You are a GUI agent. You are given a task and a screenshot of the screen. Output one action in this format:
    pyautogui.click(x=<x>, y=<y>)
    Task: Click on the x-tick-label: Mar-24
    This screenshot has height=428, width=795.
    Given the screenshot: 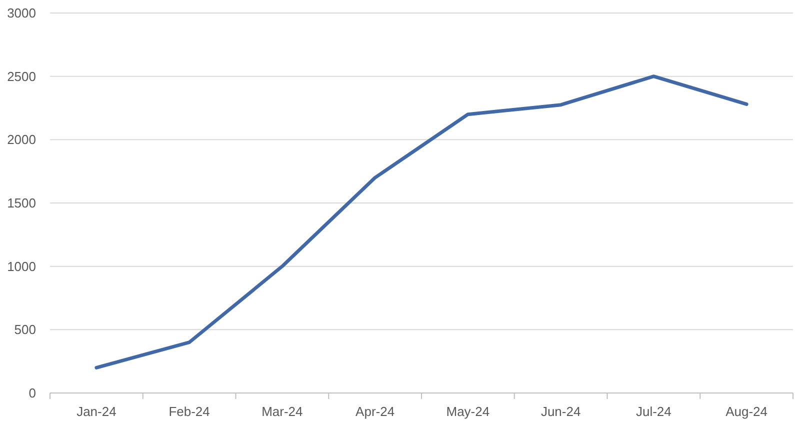 What is the action you would take?
    pyautogui.click(x=282, y=411)
    